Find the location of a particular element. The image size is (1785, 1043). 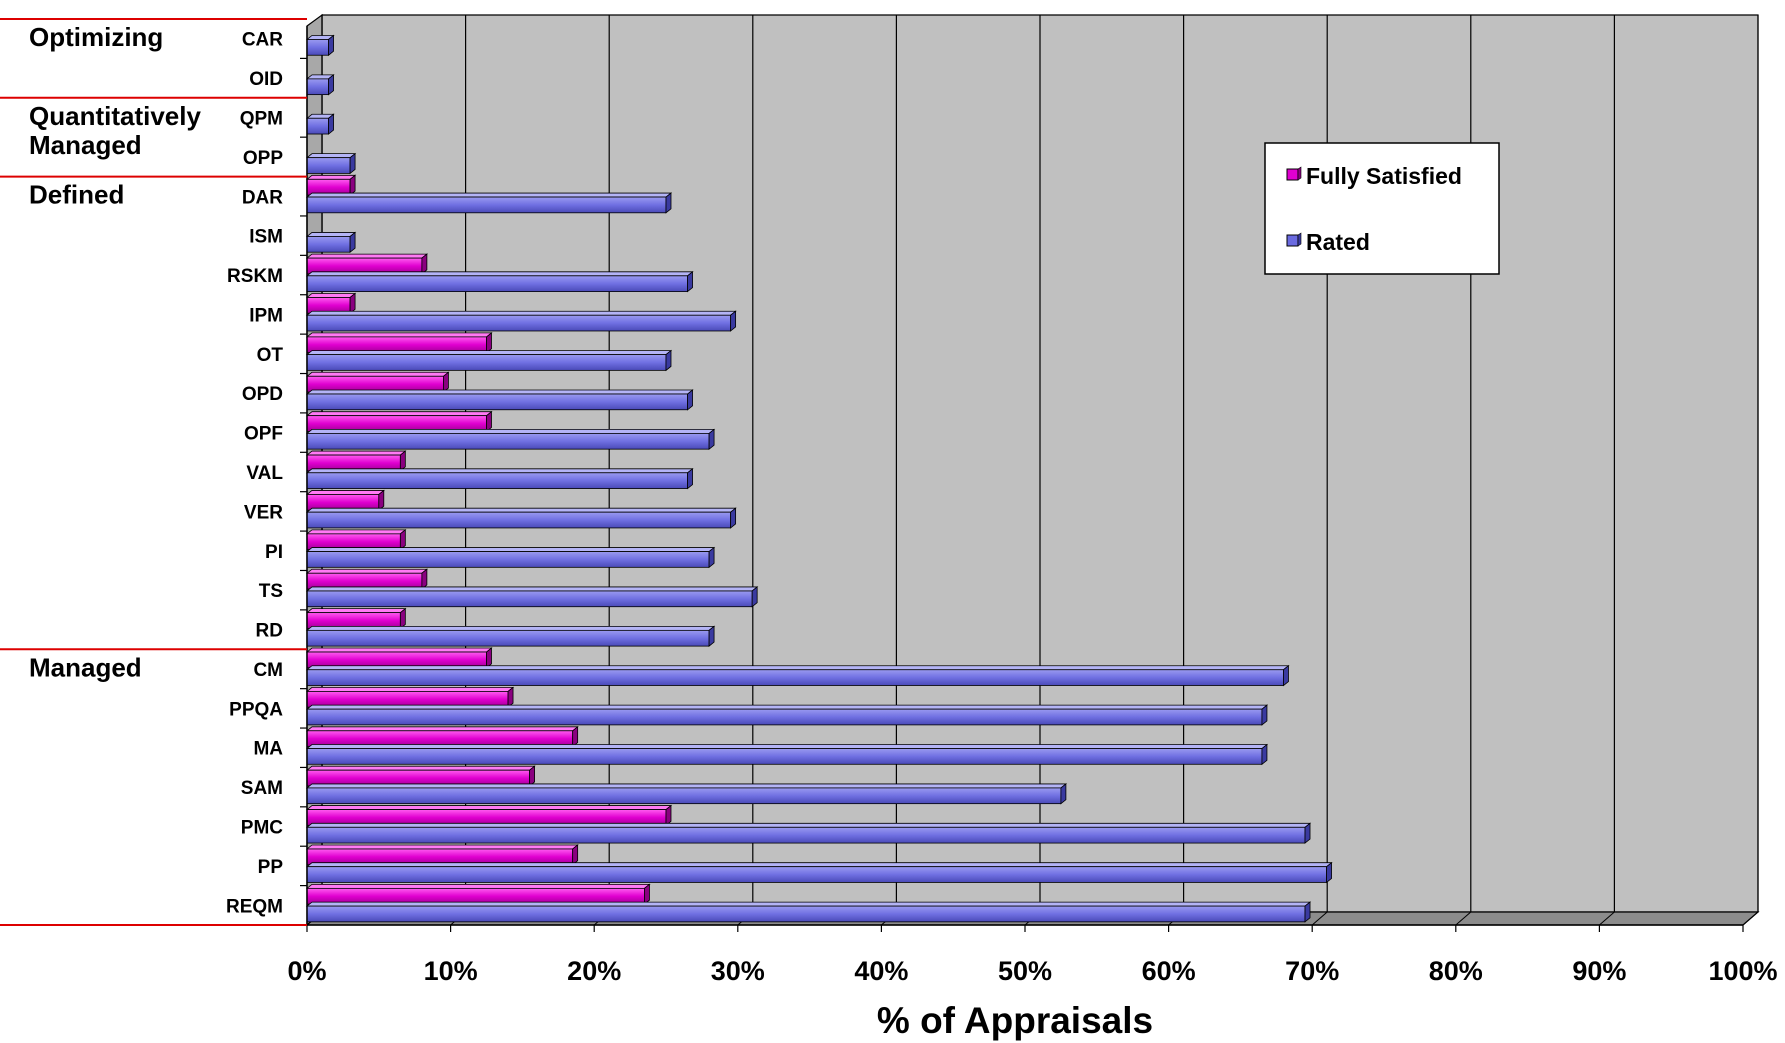

x-tick-label: 50% is located at coordinates (1025, 971).